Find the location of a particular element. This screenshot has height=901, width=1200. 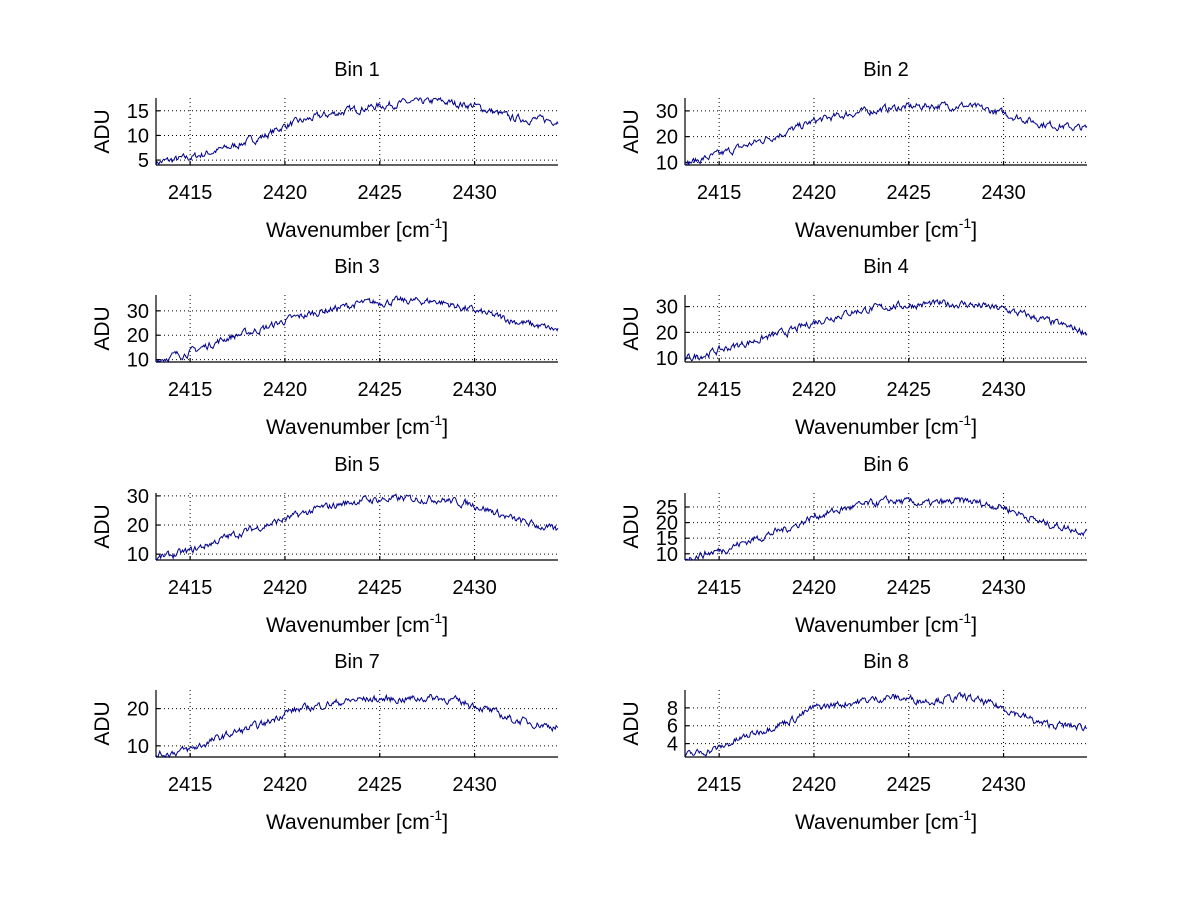

subplot-title: Bin 5 is located at coordinates (357, 465).